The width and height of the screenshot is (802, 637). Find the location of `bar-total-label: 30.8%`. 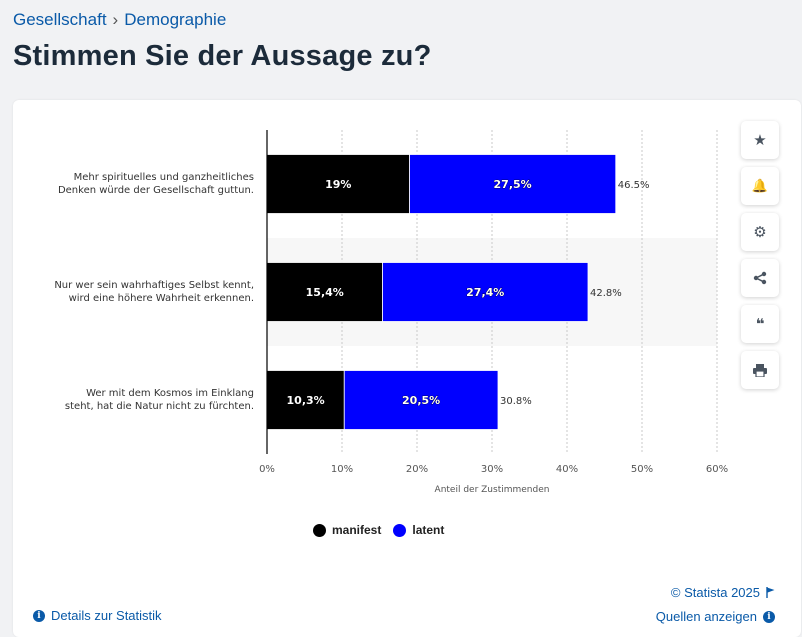

bar-total-label: 30.8% is located at coordinates (516, 401).